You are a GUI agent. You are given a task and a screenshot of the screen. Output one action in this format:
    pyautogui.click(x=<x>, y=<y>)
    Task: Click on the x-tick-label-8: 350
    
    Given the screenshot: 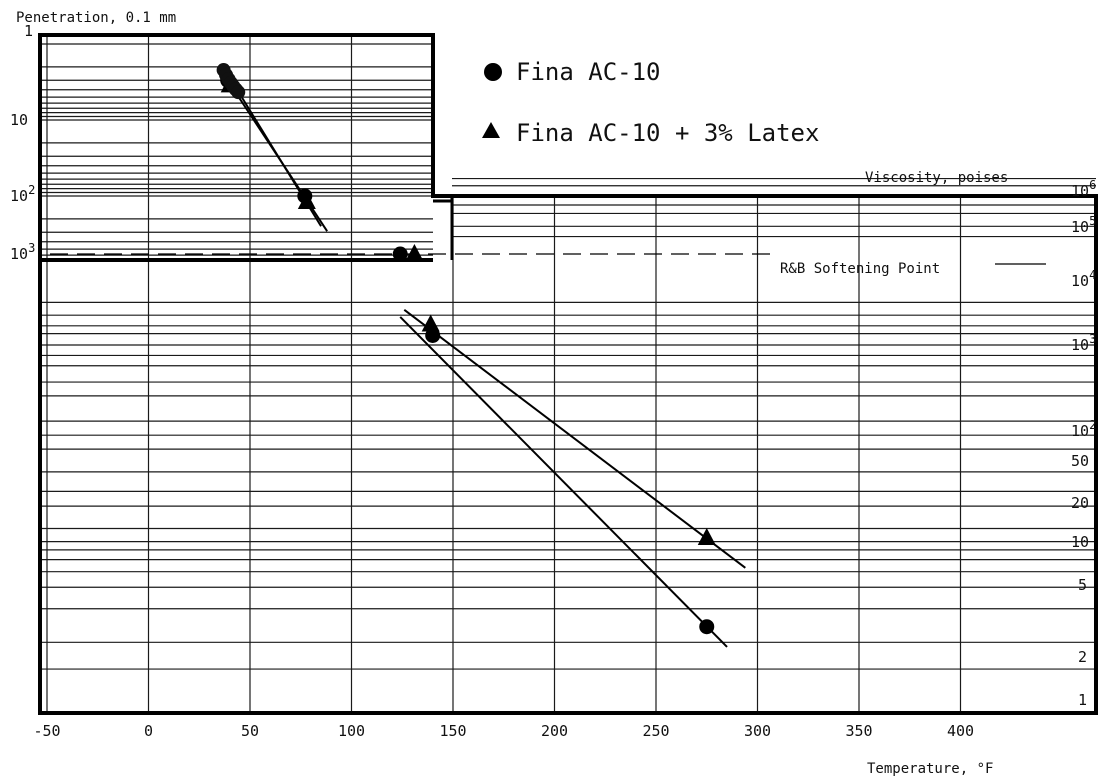 What is the action you would take?
    pyautogui.click(x=858, y=731)
    